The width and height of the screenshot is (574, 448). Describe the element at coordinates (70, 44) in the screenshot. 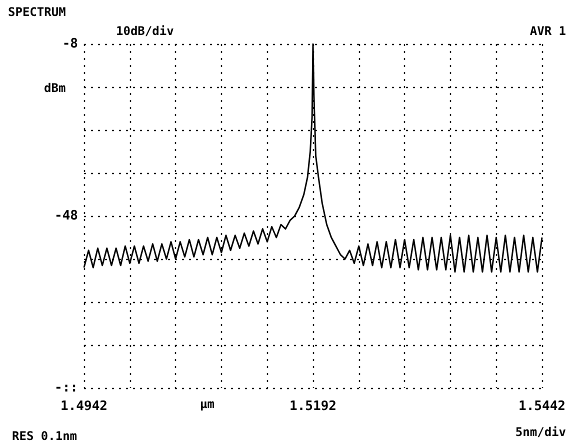

I see `y-tick-label: -8` at that location.